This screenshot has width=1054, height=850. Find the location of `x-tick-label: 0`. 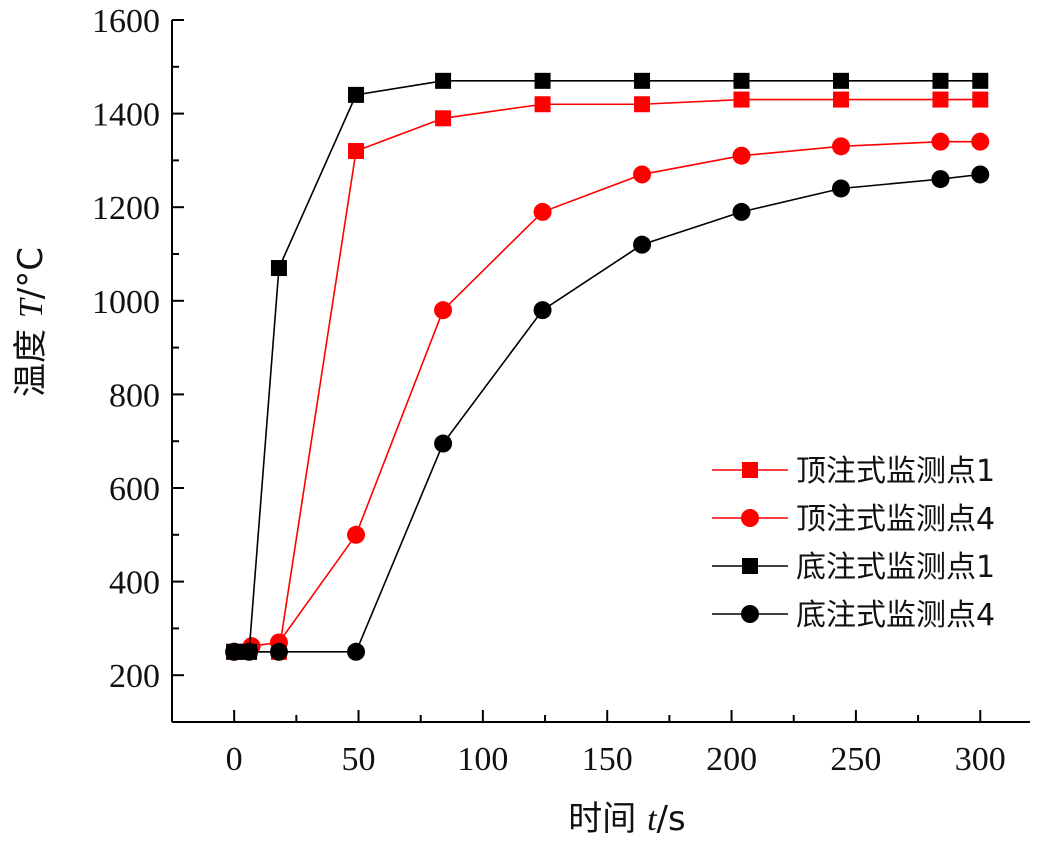

x-tick-label: 0 is located at coordinates (234, 759).